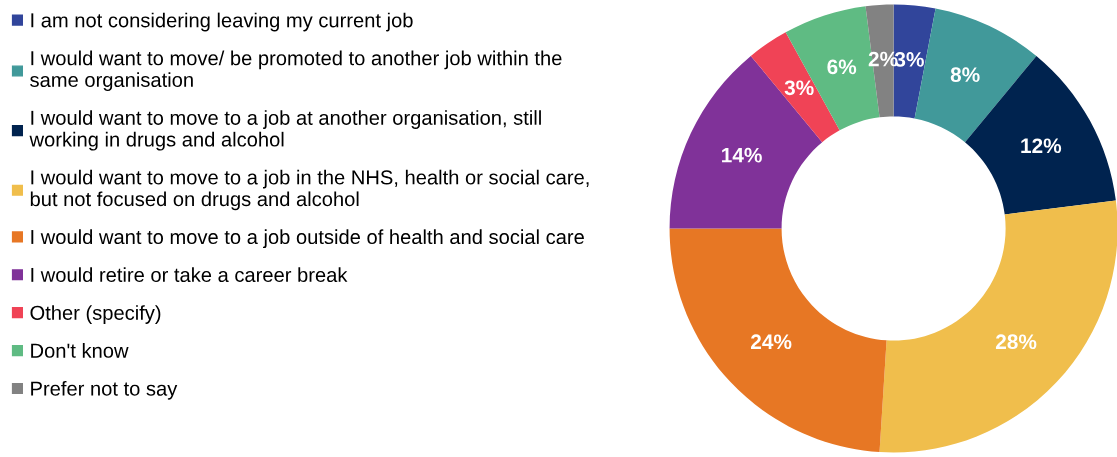 The width and height of the screenshot is (1117, 457). What do you see at coordinates (80, 350) in the screenshot?
I see `legend-label: Don't know` at bounding box center [80, 350].